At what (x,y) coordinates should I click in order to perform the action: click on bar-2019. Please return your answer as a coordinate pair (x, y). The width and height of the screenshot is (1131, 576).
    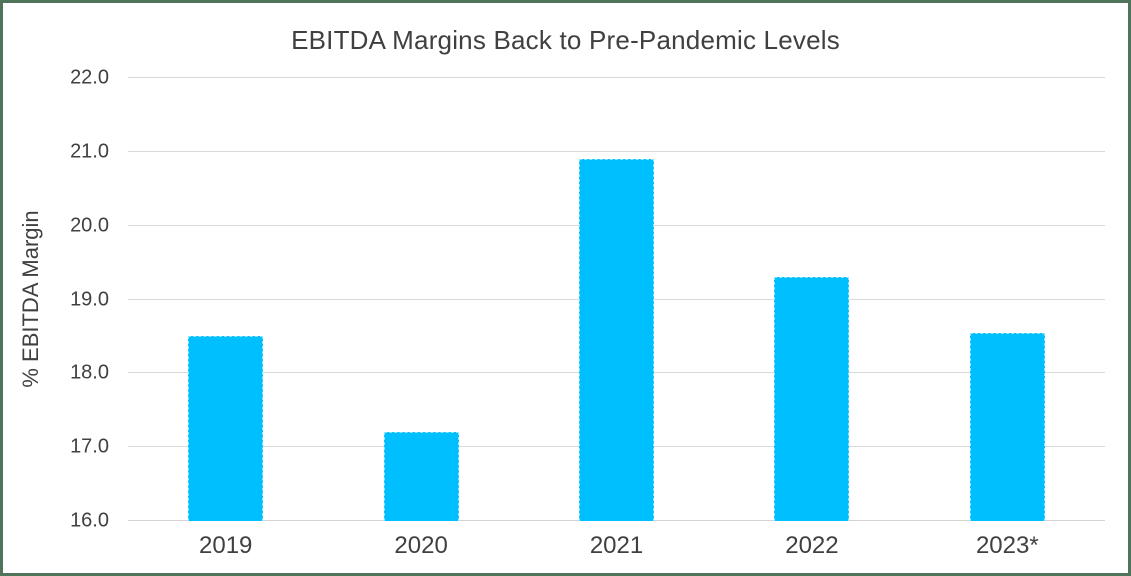
    Looking at the image, I should click on (226, 428).